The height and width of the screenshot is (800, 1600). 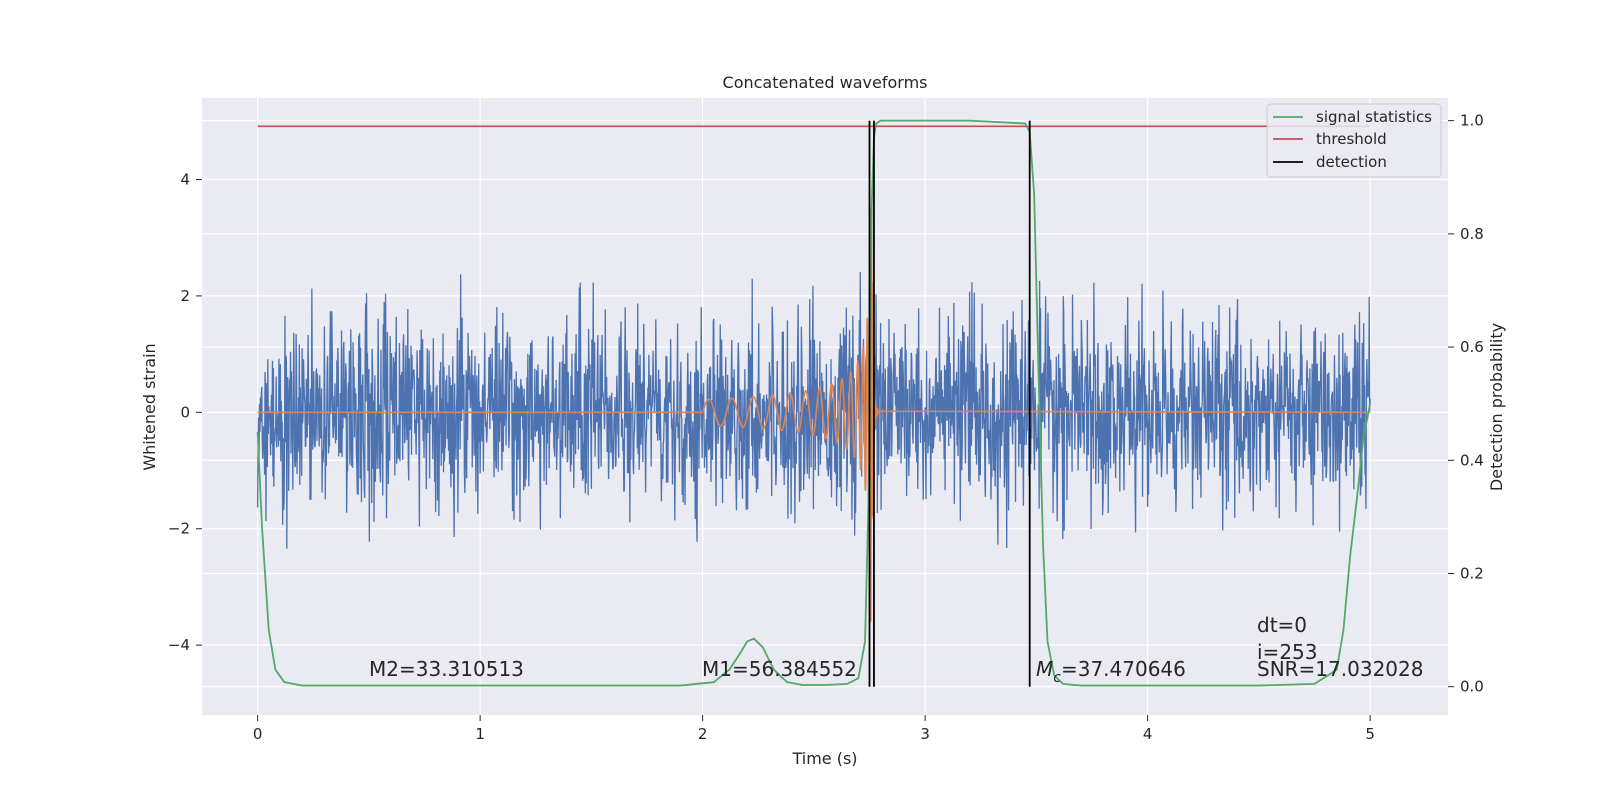 I want to click on y-tick-label: 2, so click(x=185, y=296).